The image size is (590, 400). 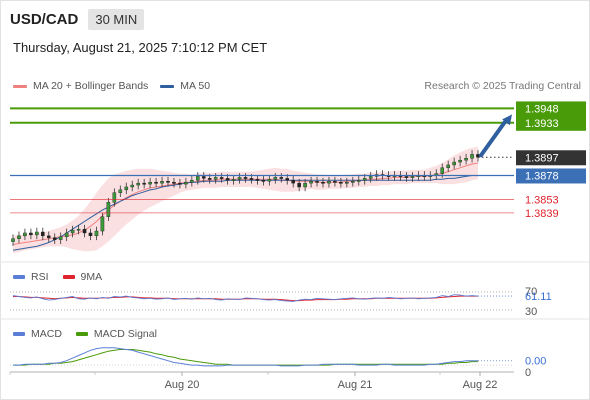 I want to click on resistance-label: 1.3933, so click(x=542, y=124).